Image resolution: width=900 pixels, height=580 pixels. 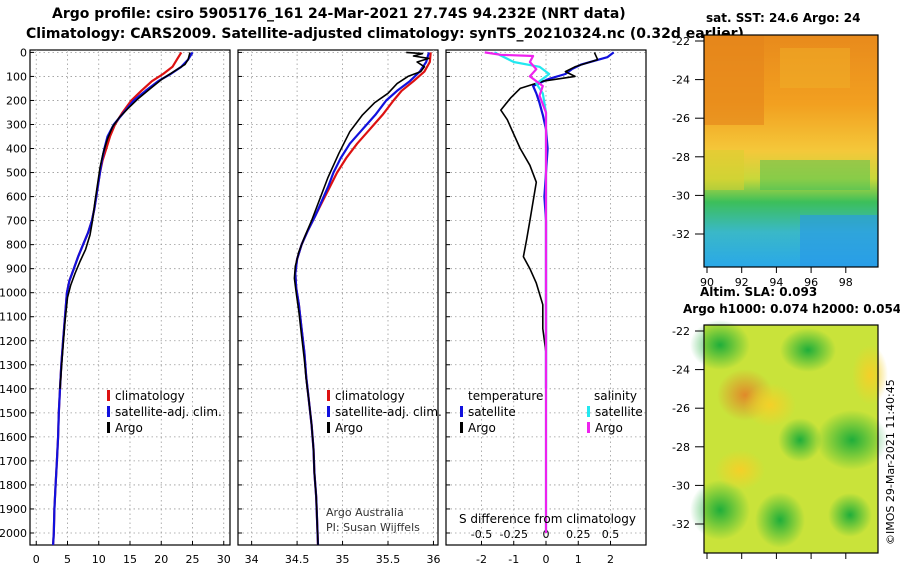 What do you see at coordinates (811, 282) in the screenshot?
I see `sst-lon-label: 96` at bounding box center [811, 282].